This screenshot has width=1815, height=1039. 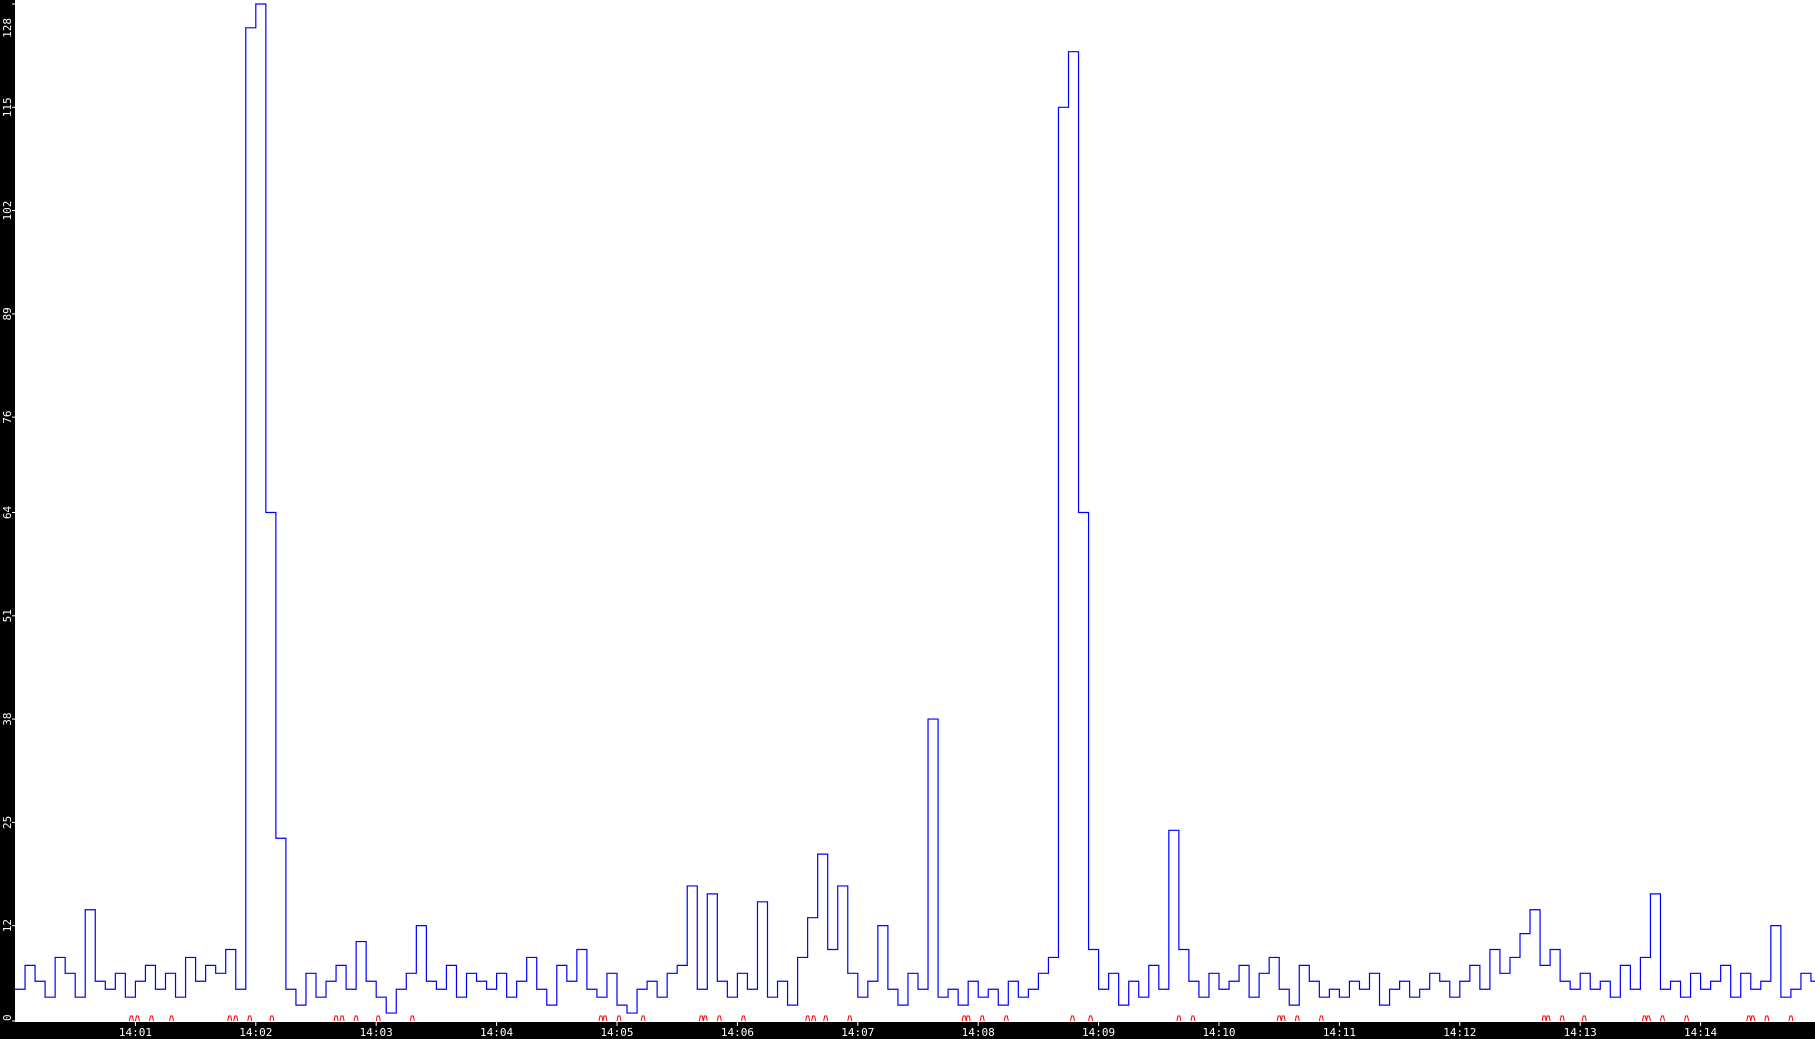 What do you see at coordinates (7, 822) in the screenshot?
I see `y-tick-label: 25` at bounding box center [7, 822].